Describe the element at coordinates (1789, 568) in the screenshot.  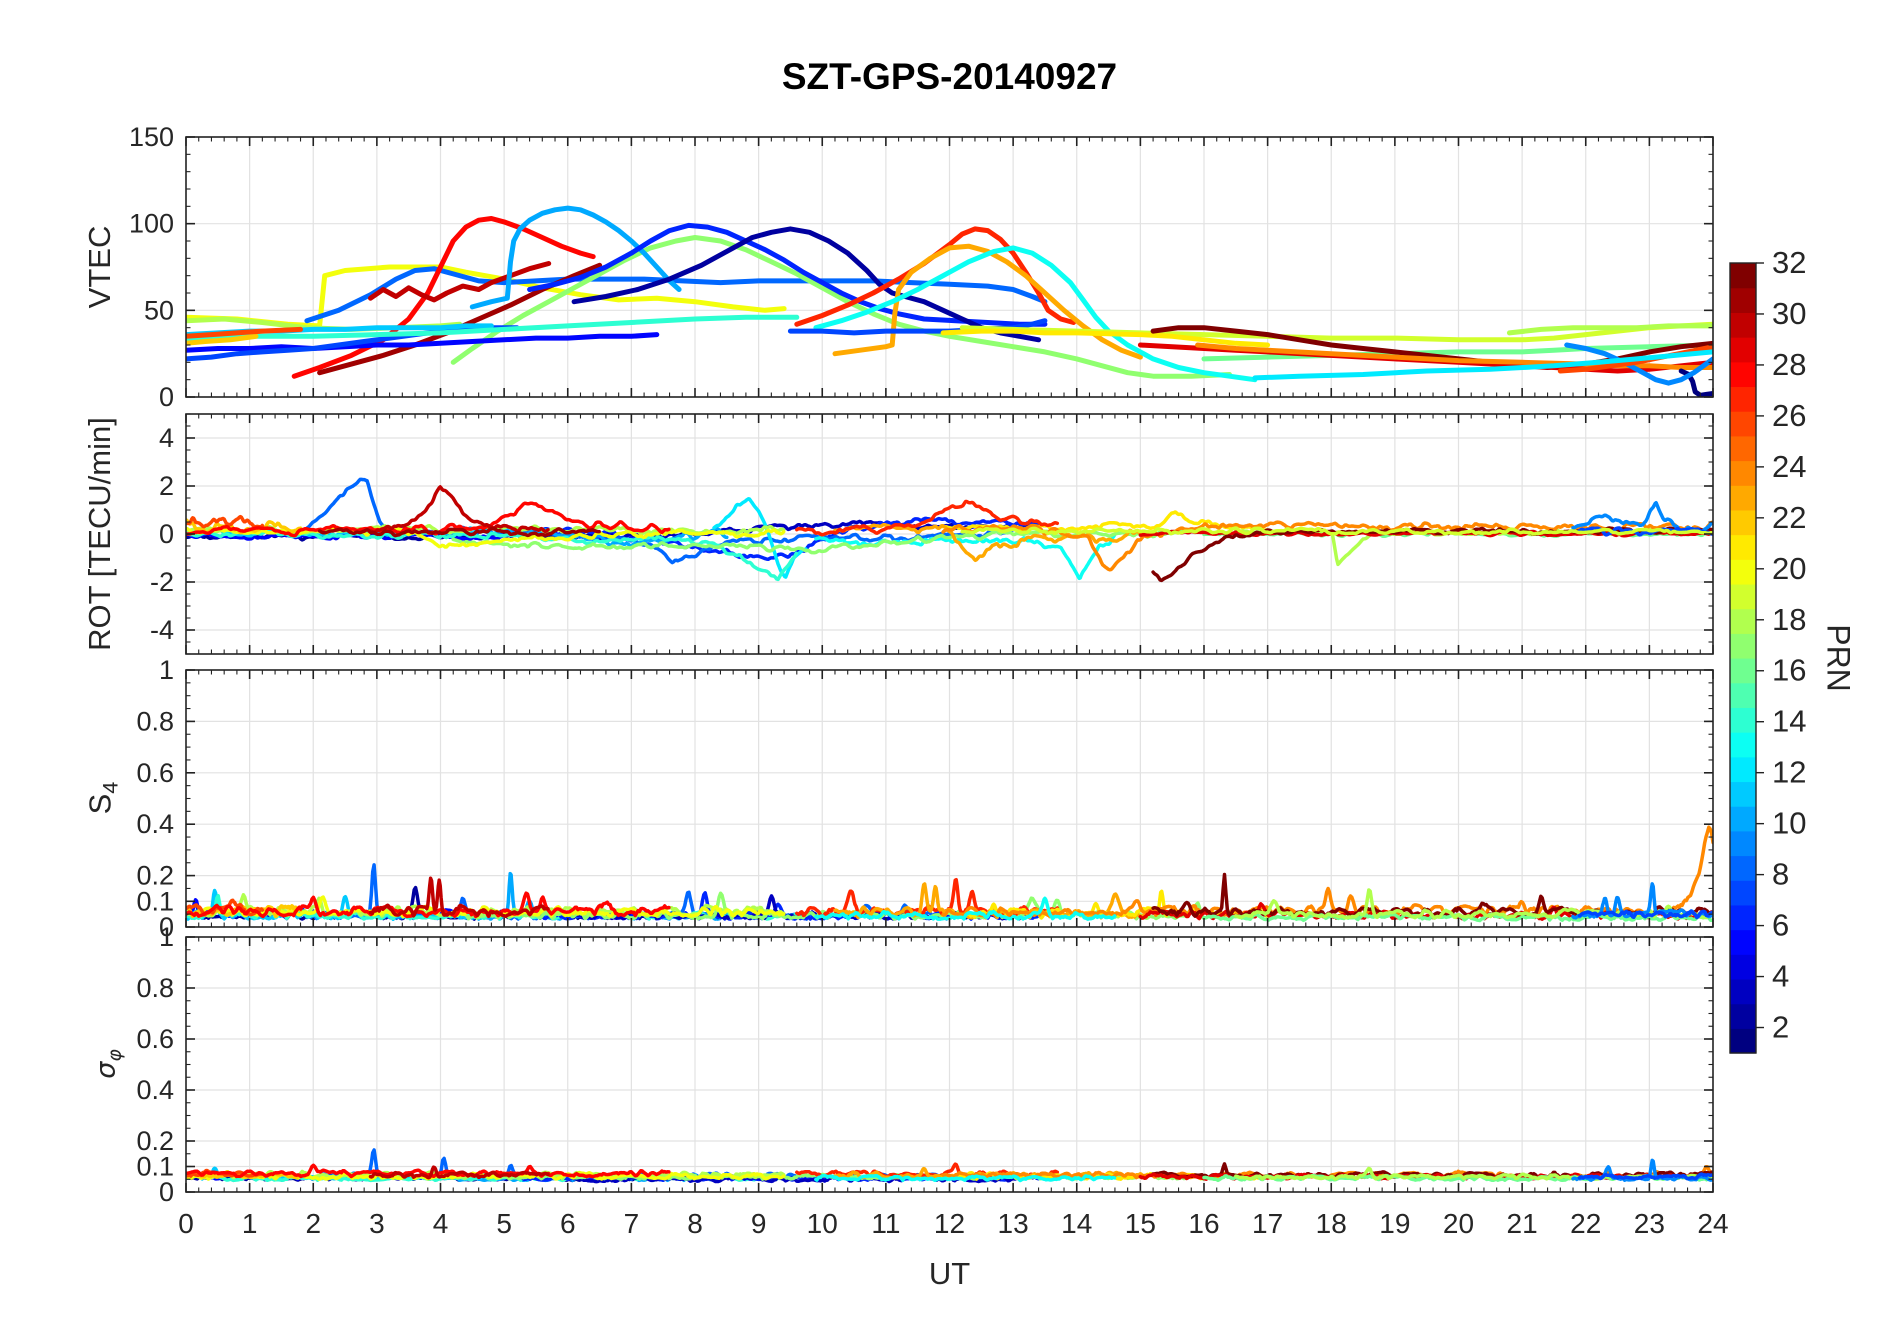
I see `colorbar-tick-label: 20` at that location.